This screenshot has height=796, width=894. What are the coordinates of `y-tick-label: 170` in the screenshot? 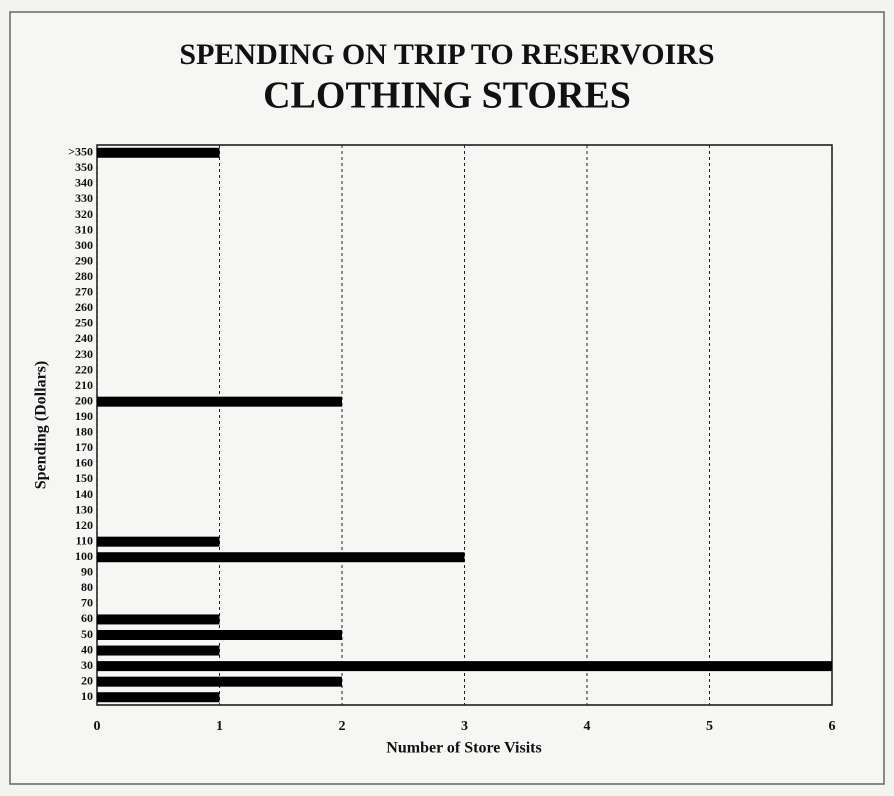 It's located at (84, 447).